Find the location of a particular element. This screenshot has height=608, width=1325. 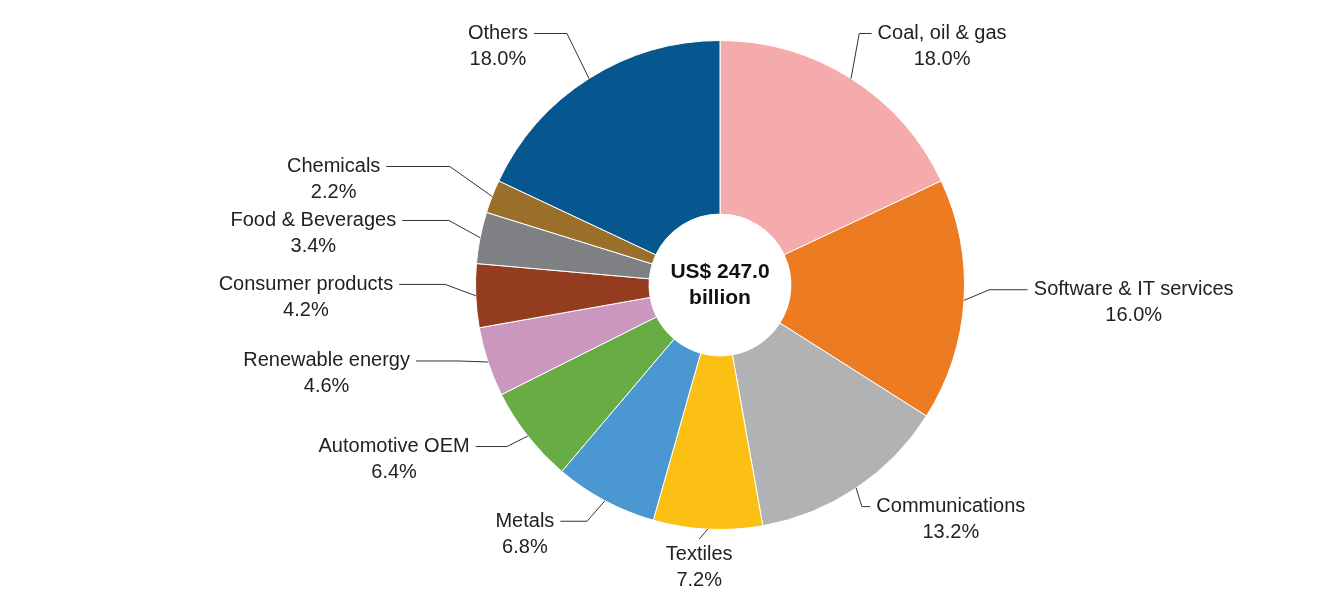

slice-label: Textiles is located at coordinates (699, 552).